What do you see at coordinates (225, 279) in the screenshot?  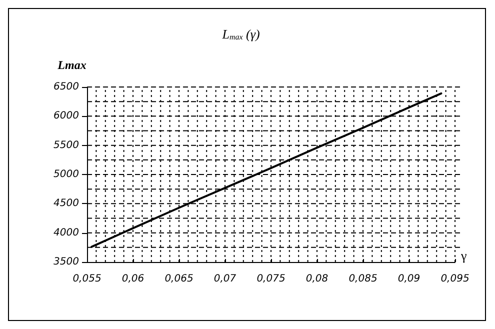 I see `x-tick-label: 0,07` at bounding box center [225, 279].